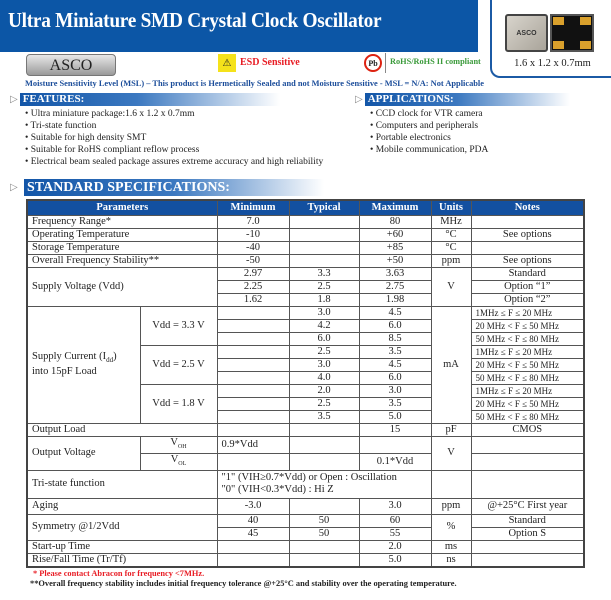 The image size is (611, 600). What do you see at coordinates (324, 207) in the screenshot?
I see `column-header: Typical` at bounding box center [324, 207].